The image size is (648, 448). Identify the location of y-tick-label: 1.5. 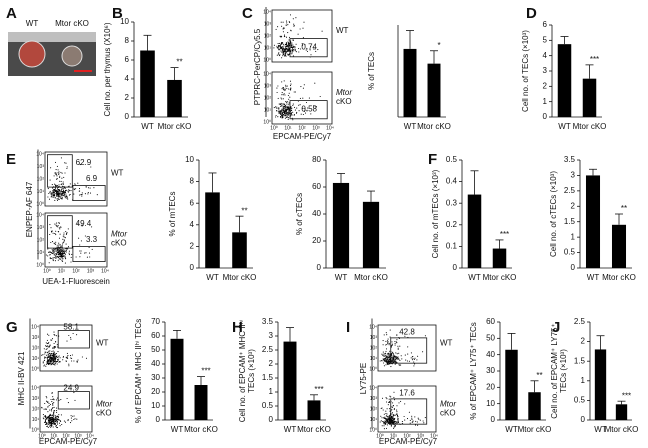
(268, 377).